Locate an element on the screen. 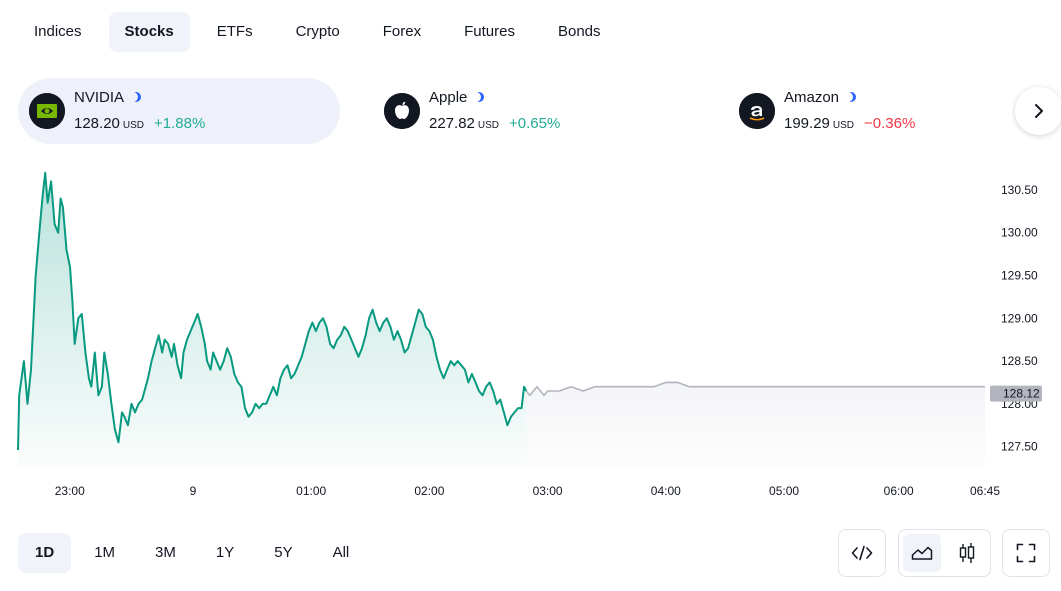  tab-futures: Futures is located at coordinates (489, 31).